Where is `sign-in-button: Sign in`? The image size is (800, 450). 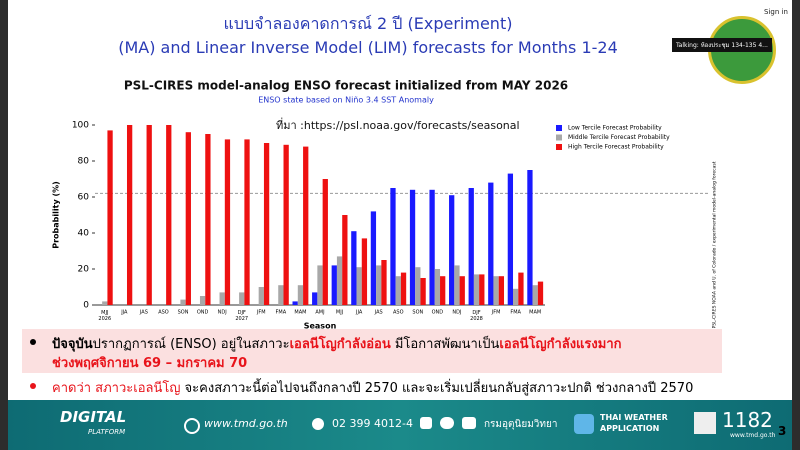 sign-in-button: Sign in is located at coordinates (776, 12).